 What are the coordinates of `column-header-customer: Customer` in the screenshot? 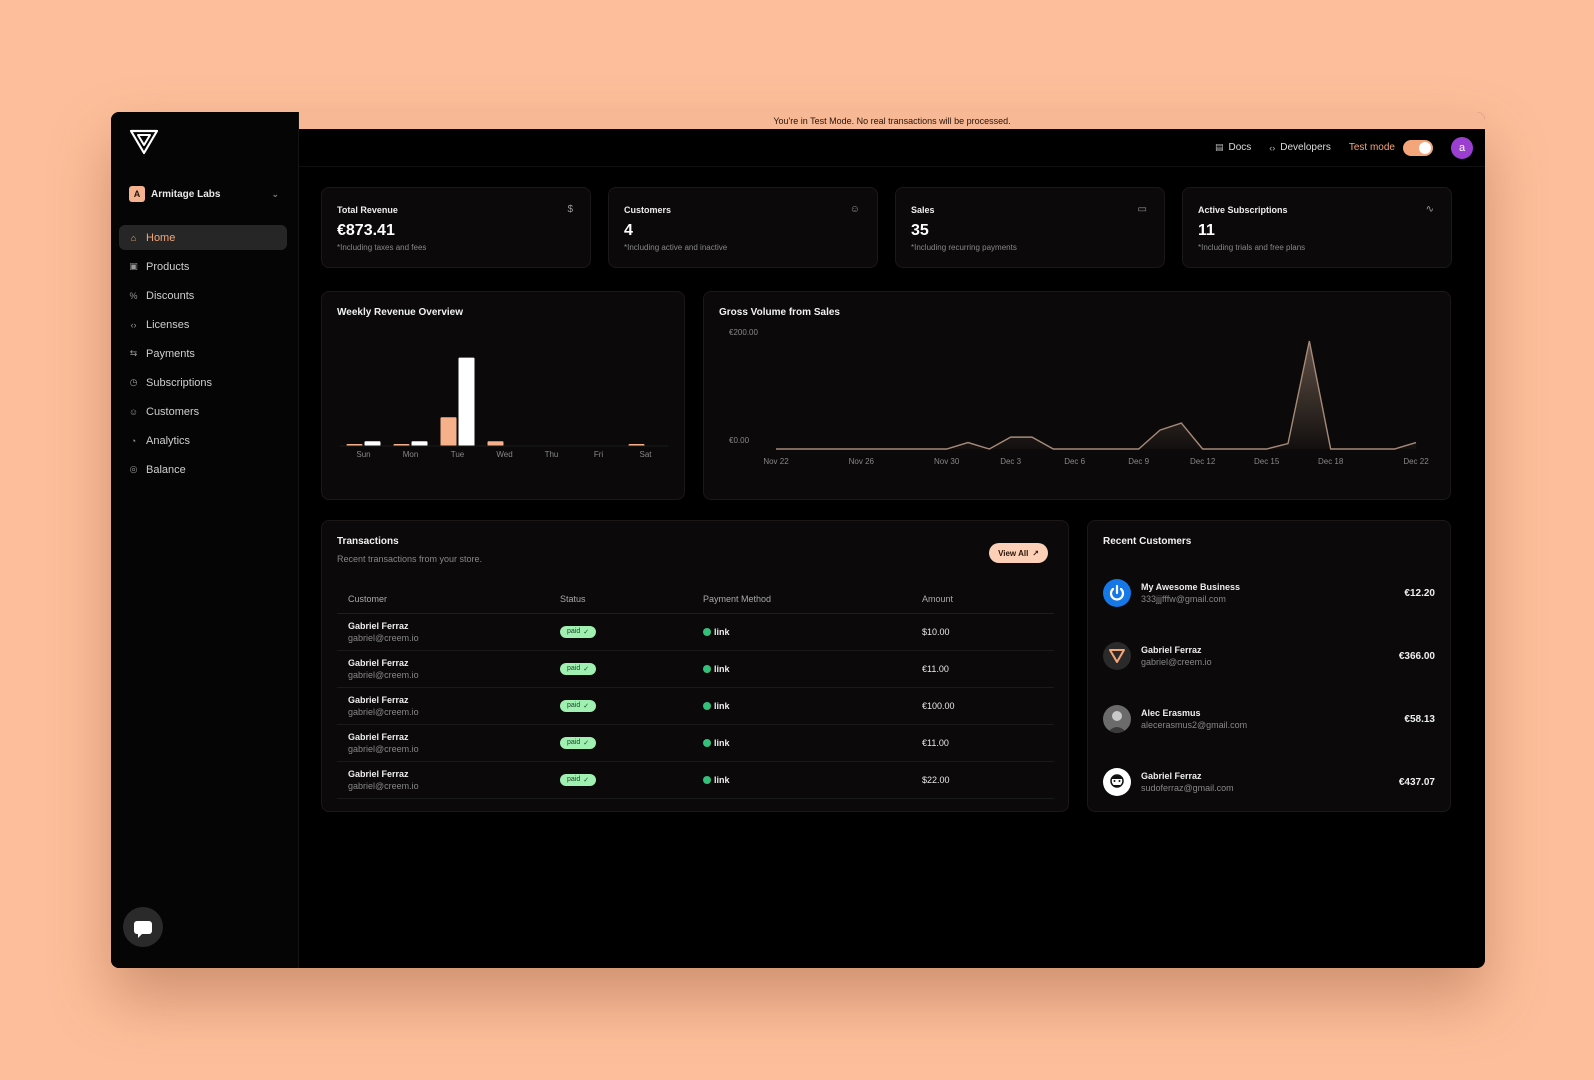 It's located at (448, 600).